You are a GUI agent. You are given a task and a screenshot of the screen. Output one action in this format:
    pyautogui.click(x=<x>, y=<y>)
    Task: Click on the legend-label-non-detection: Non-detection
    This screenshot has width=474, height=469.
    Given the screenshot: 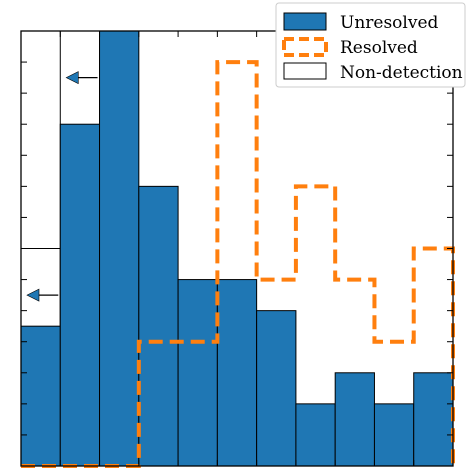 What is the action you would take?
    pyautogui.click(x=401, y=73)
    